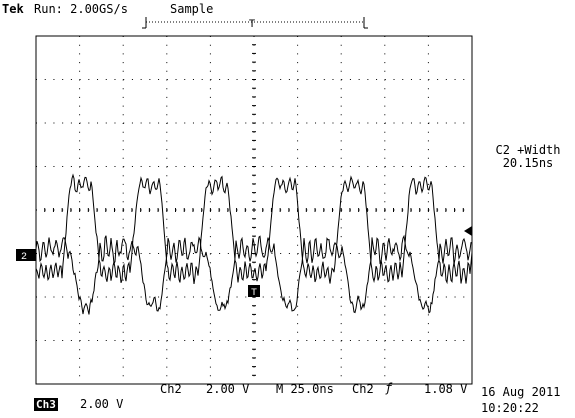 This screenshot has height=418, width=575. What do you see at coordinates (171, 389) in the screenshot?
I see `ch2-label: Ch2` at bounding box center [171, 389].